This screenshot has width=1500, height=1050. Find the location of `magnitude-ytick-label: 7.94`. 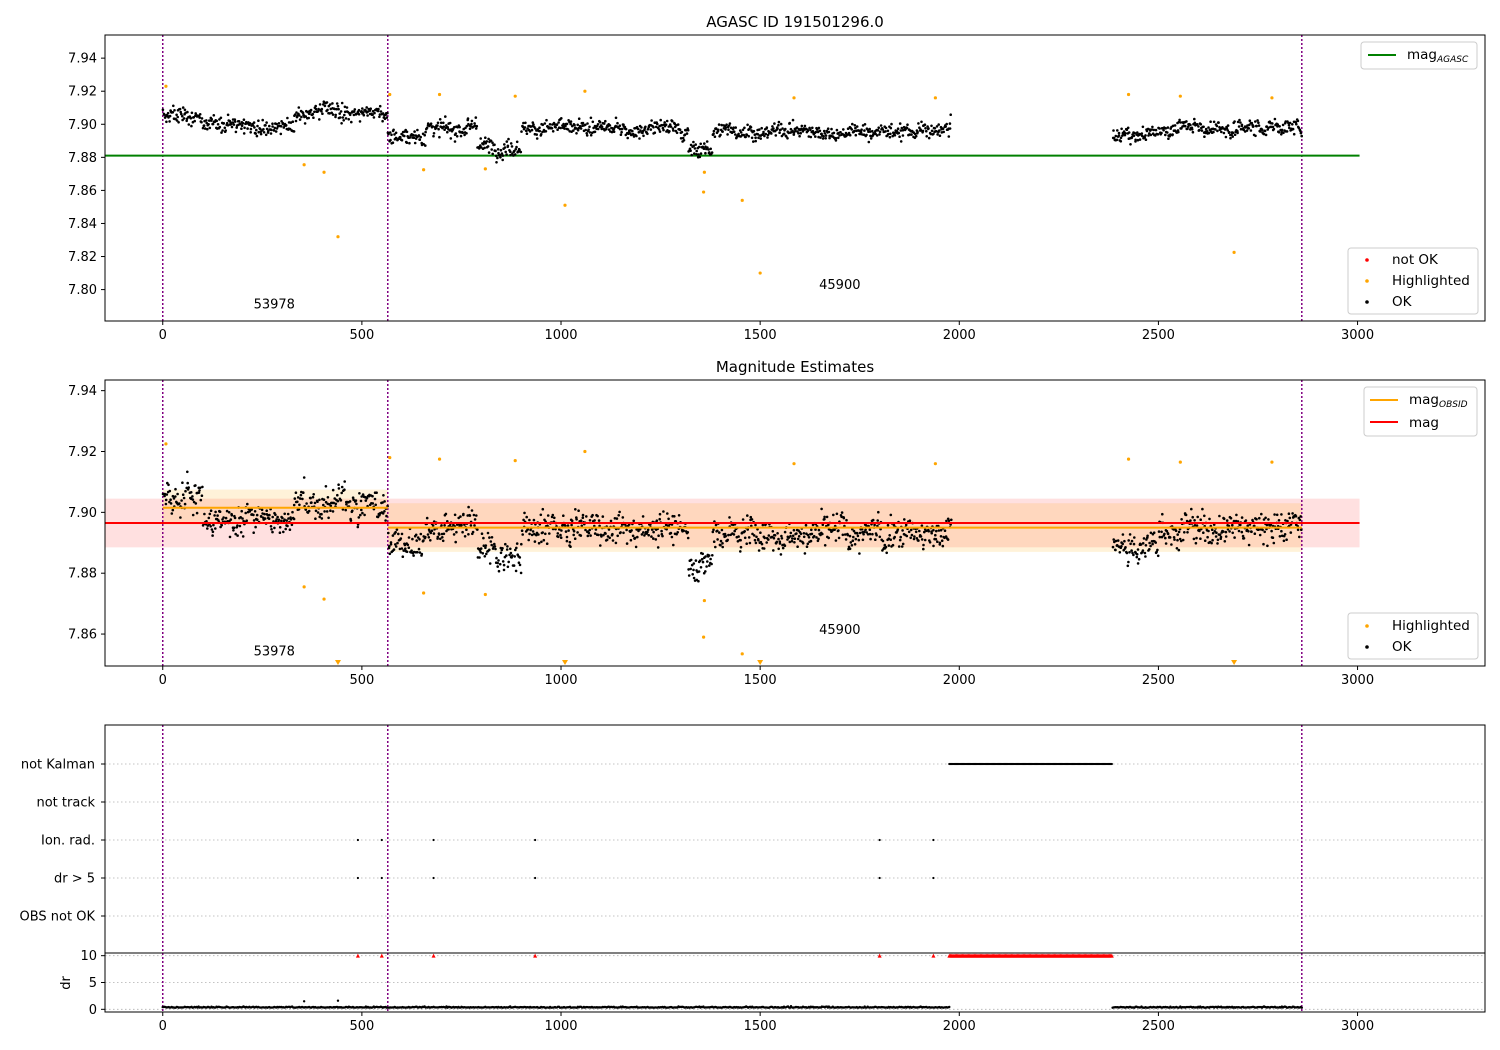

magnitude-ytick-label: 7.94 is located at coordinates (82, 391).